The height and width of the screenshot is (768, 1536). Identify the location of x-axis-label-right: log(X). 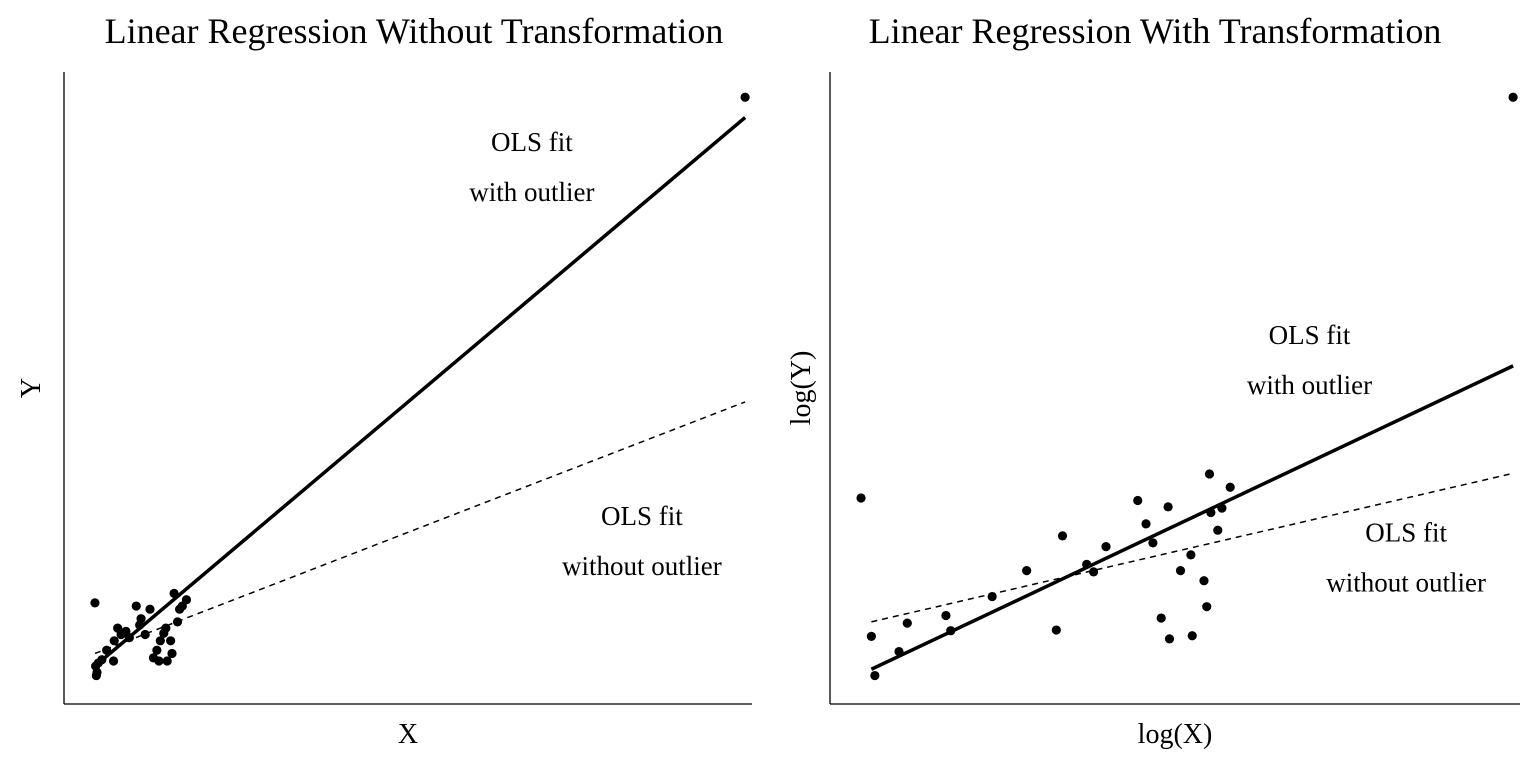
(1175, 734).